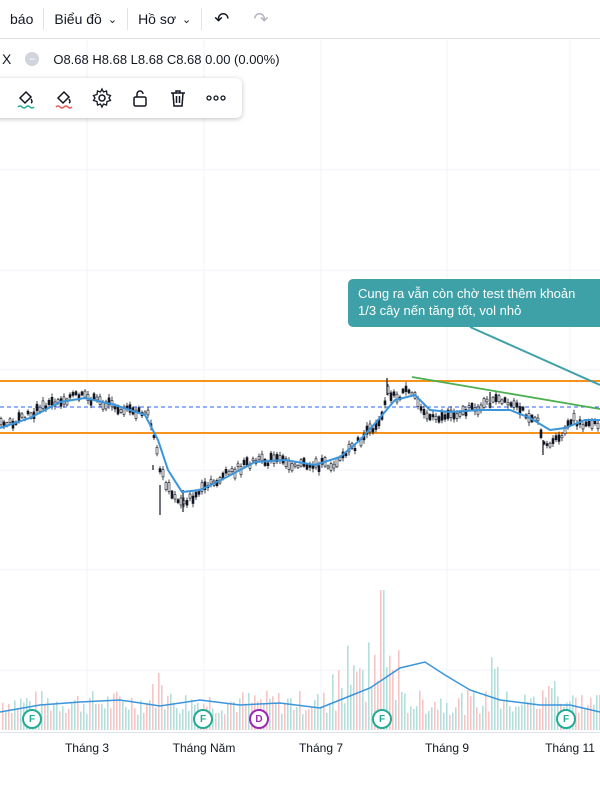  Describe the element at coordinates (7, 59) in the screenshot. I see `close-icon: X` at that location.